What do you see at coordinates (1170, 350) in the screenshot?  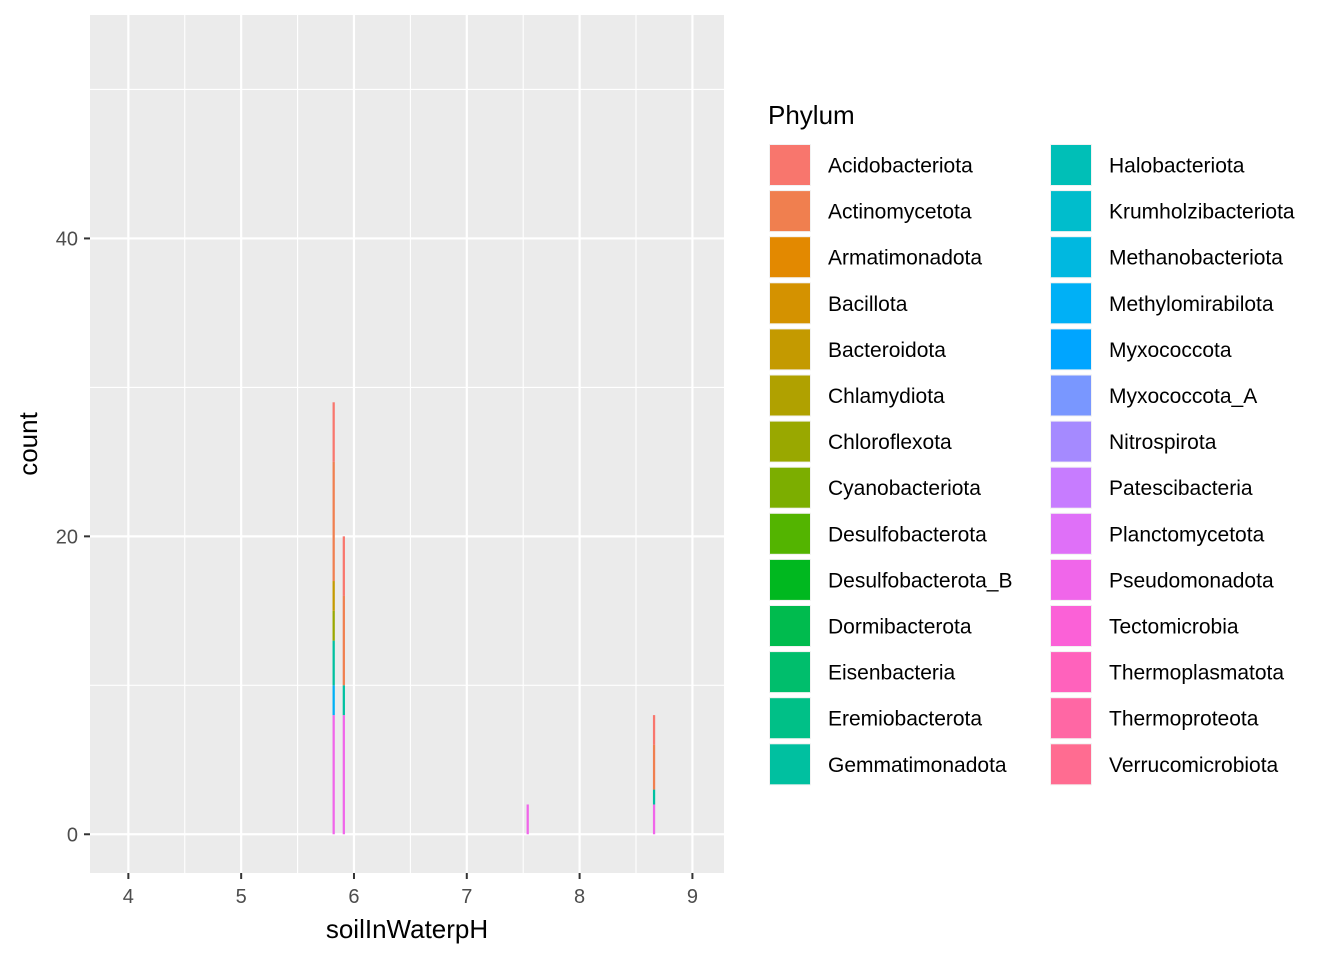 I see `legend-label-myxococcota: Myxococcota` at bounding box center [1170, 350].